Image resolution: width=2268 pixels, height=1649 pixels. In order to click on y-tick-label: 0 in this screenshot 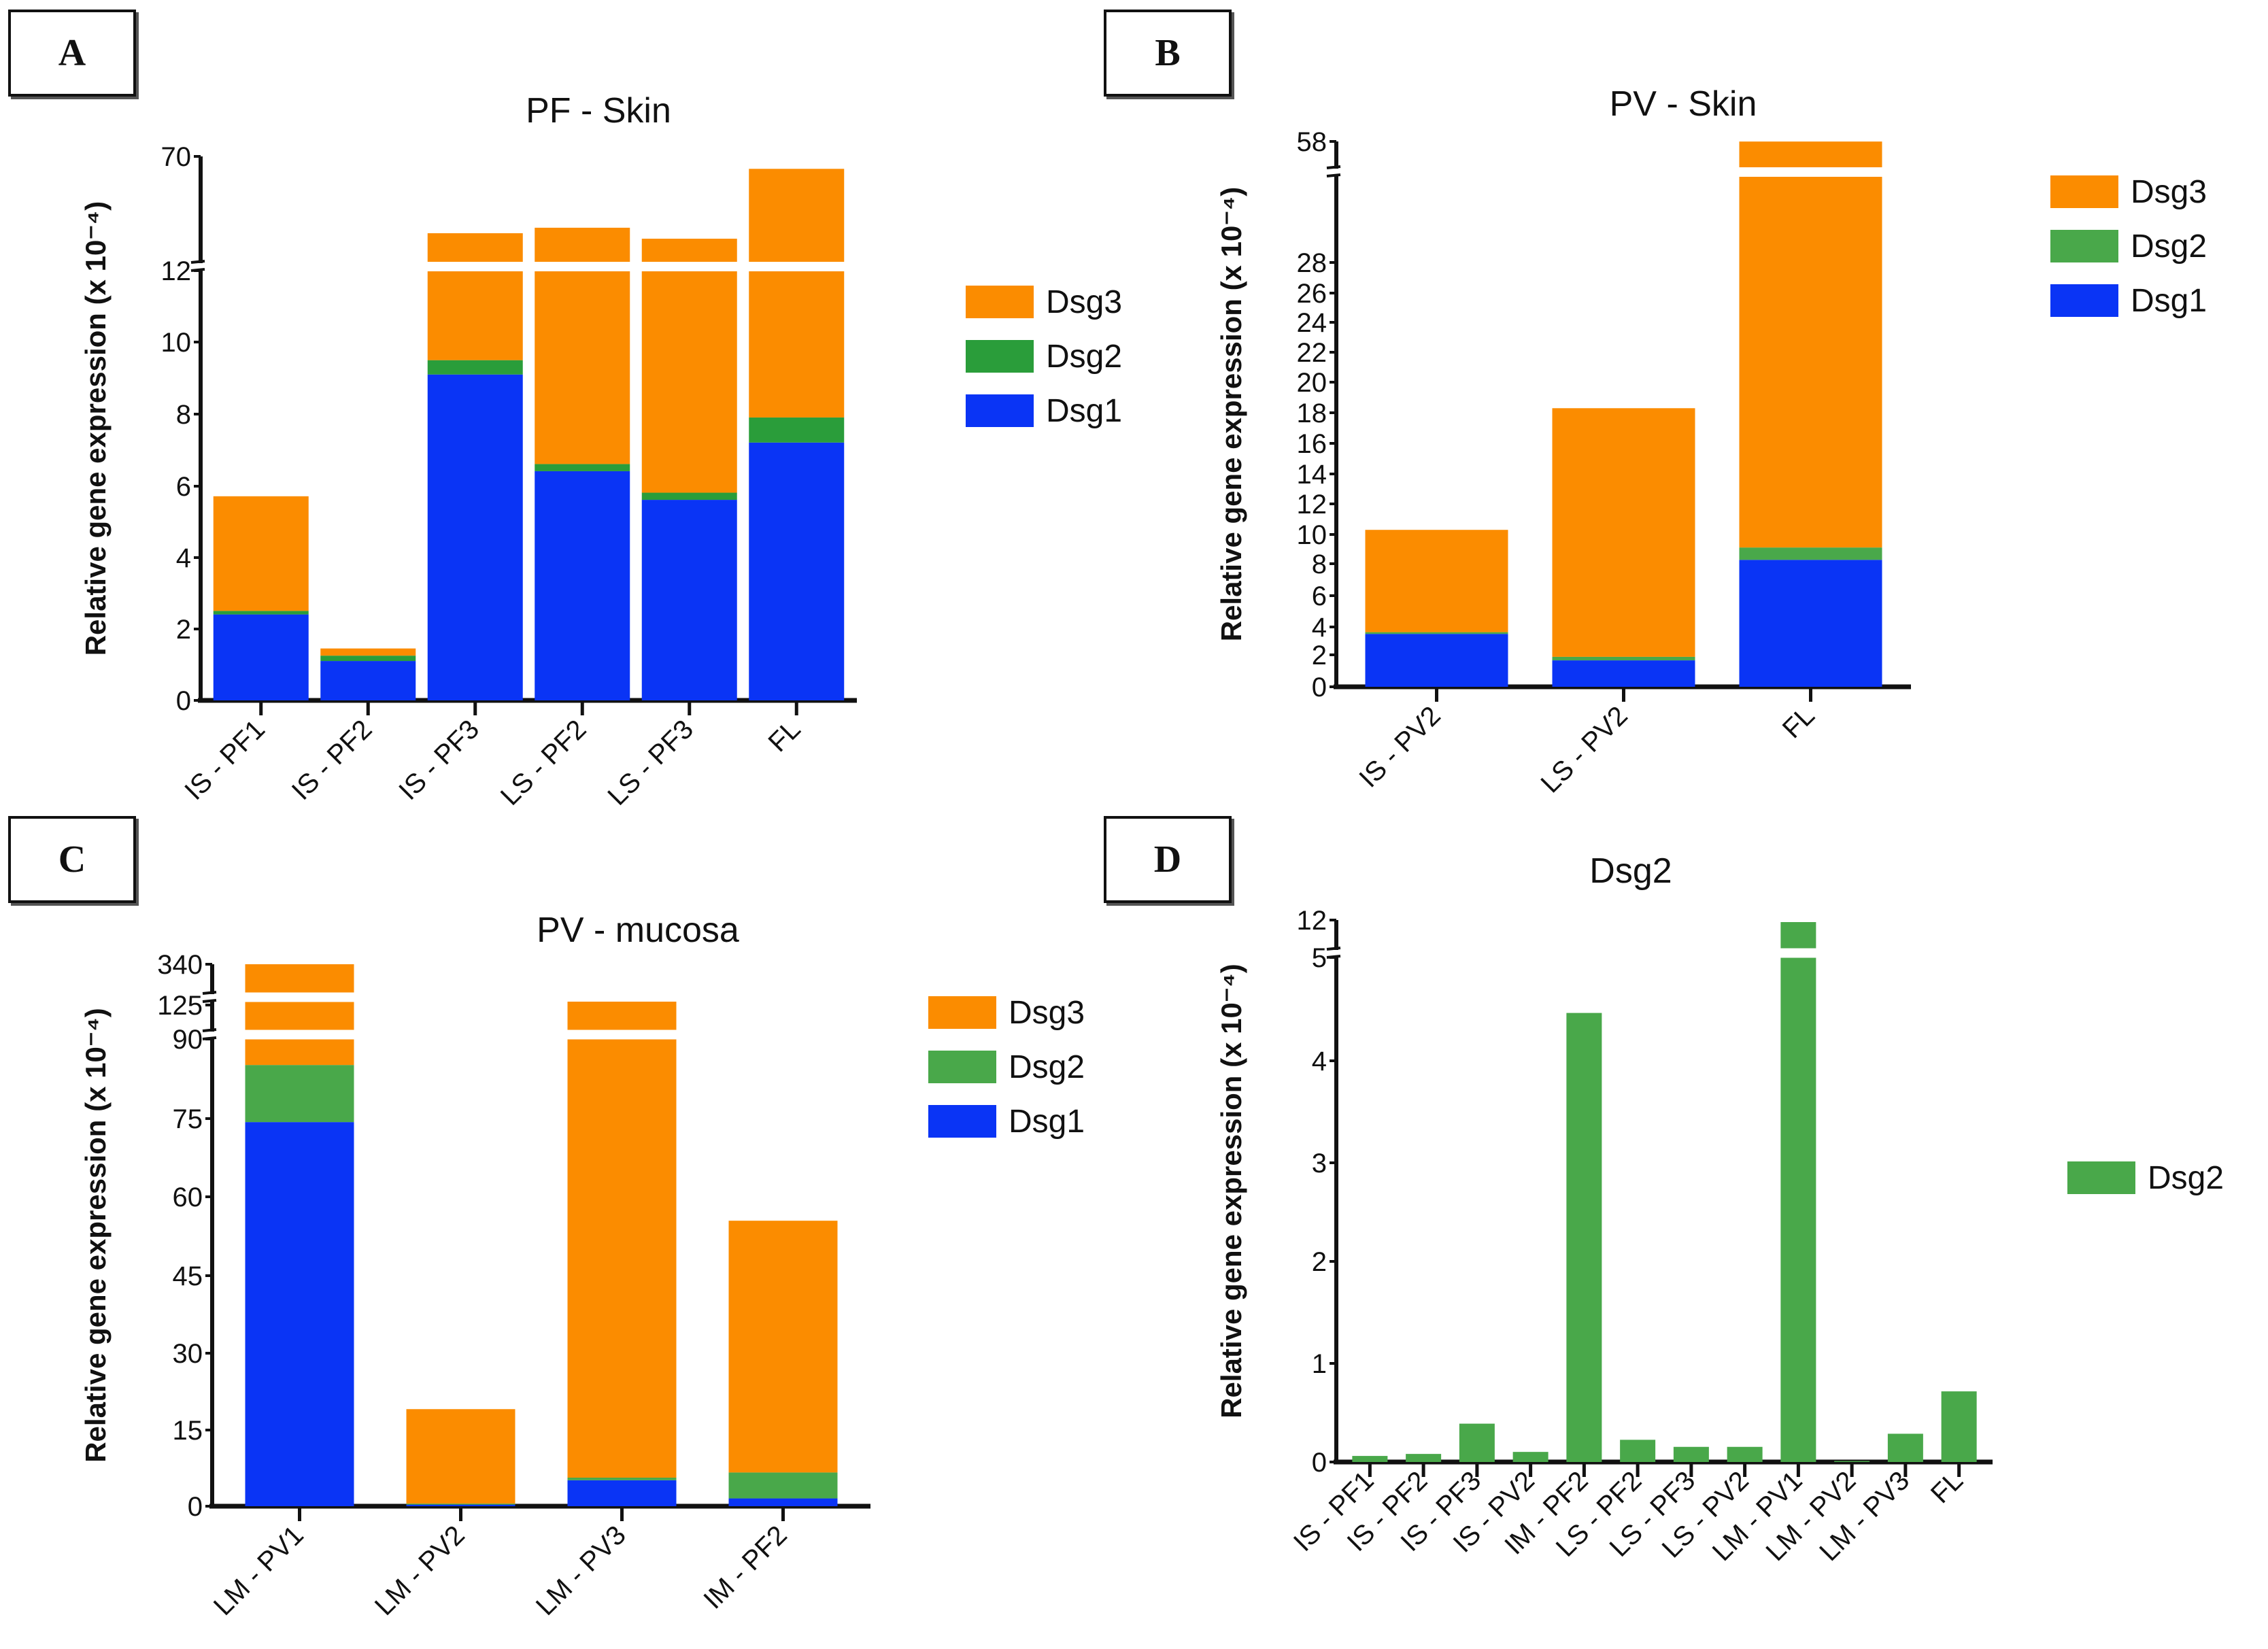, I will do `click(195, 1507)`.